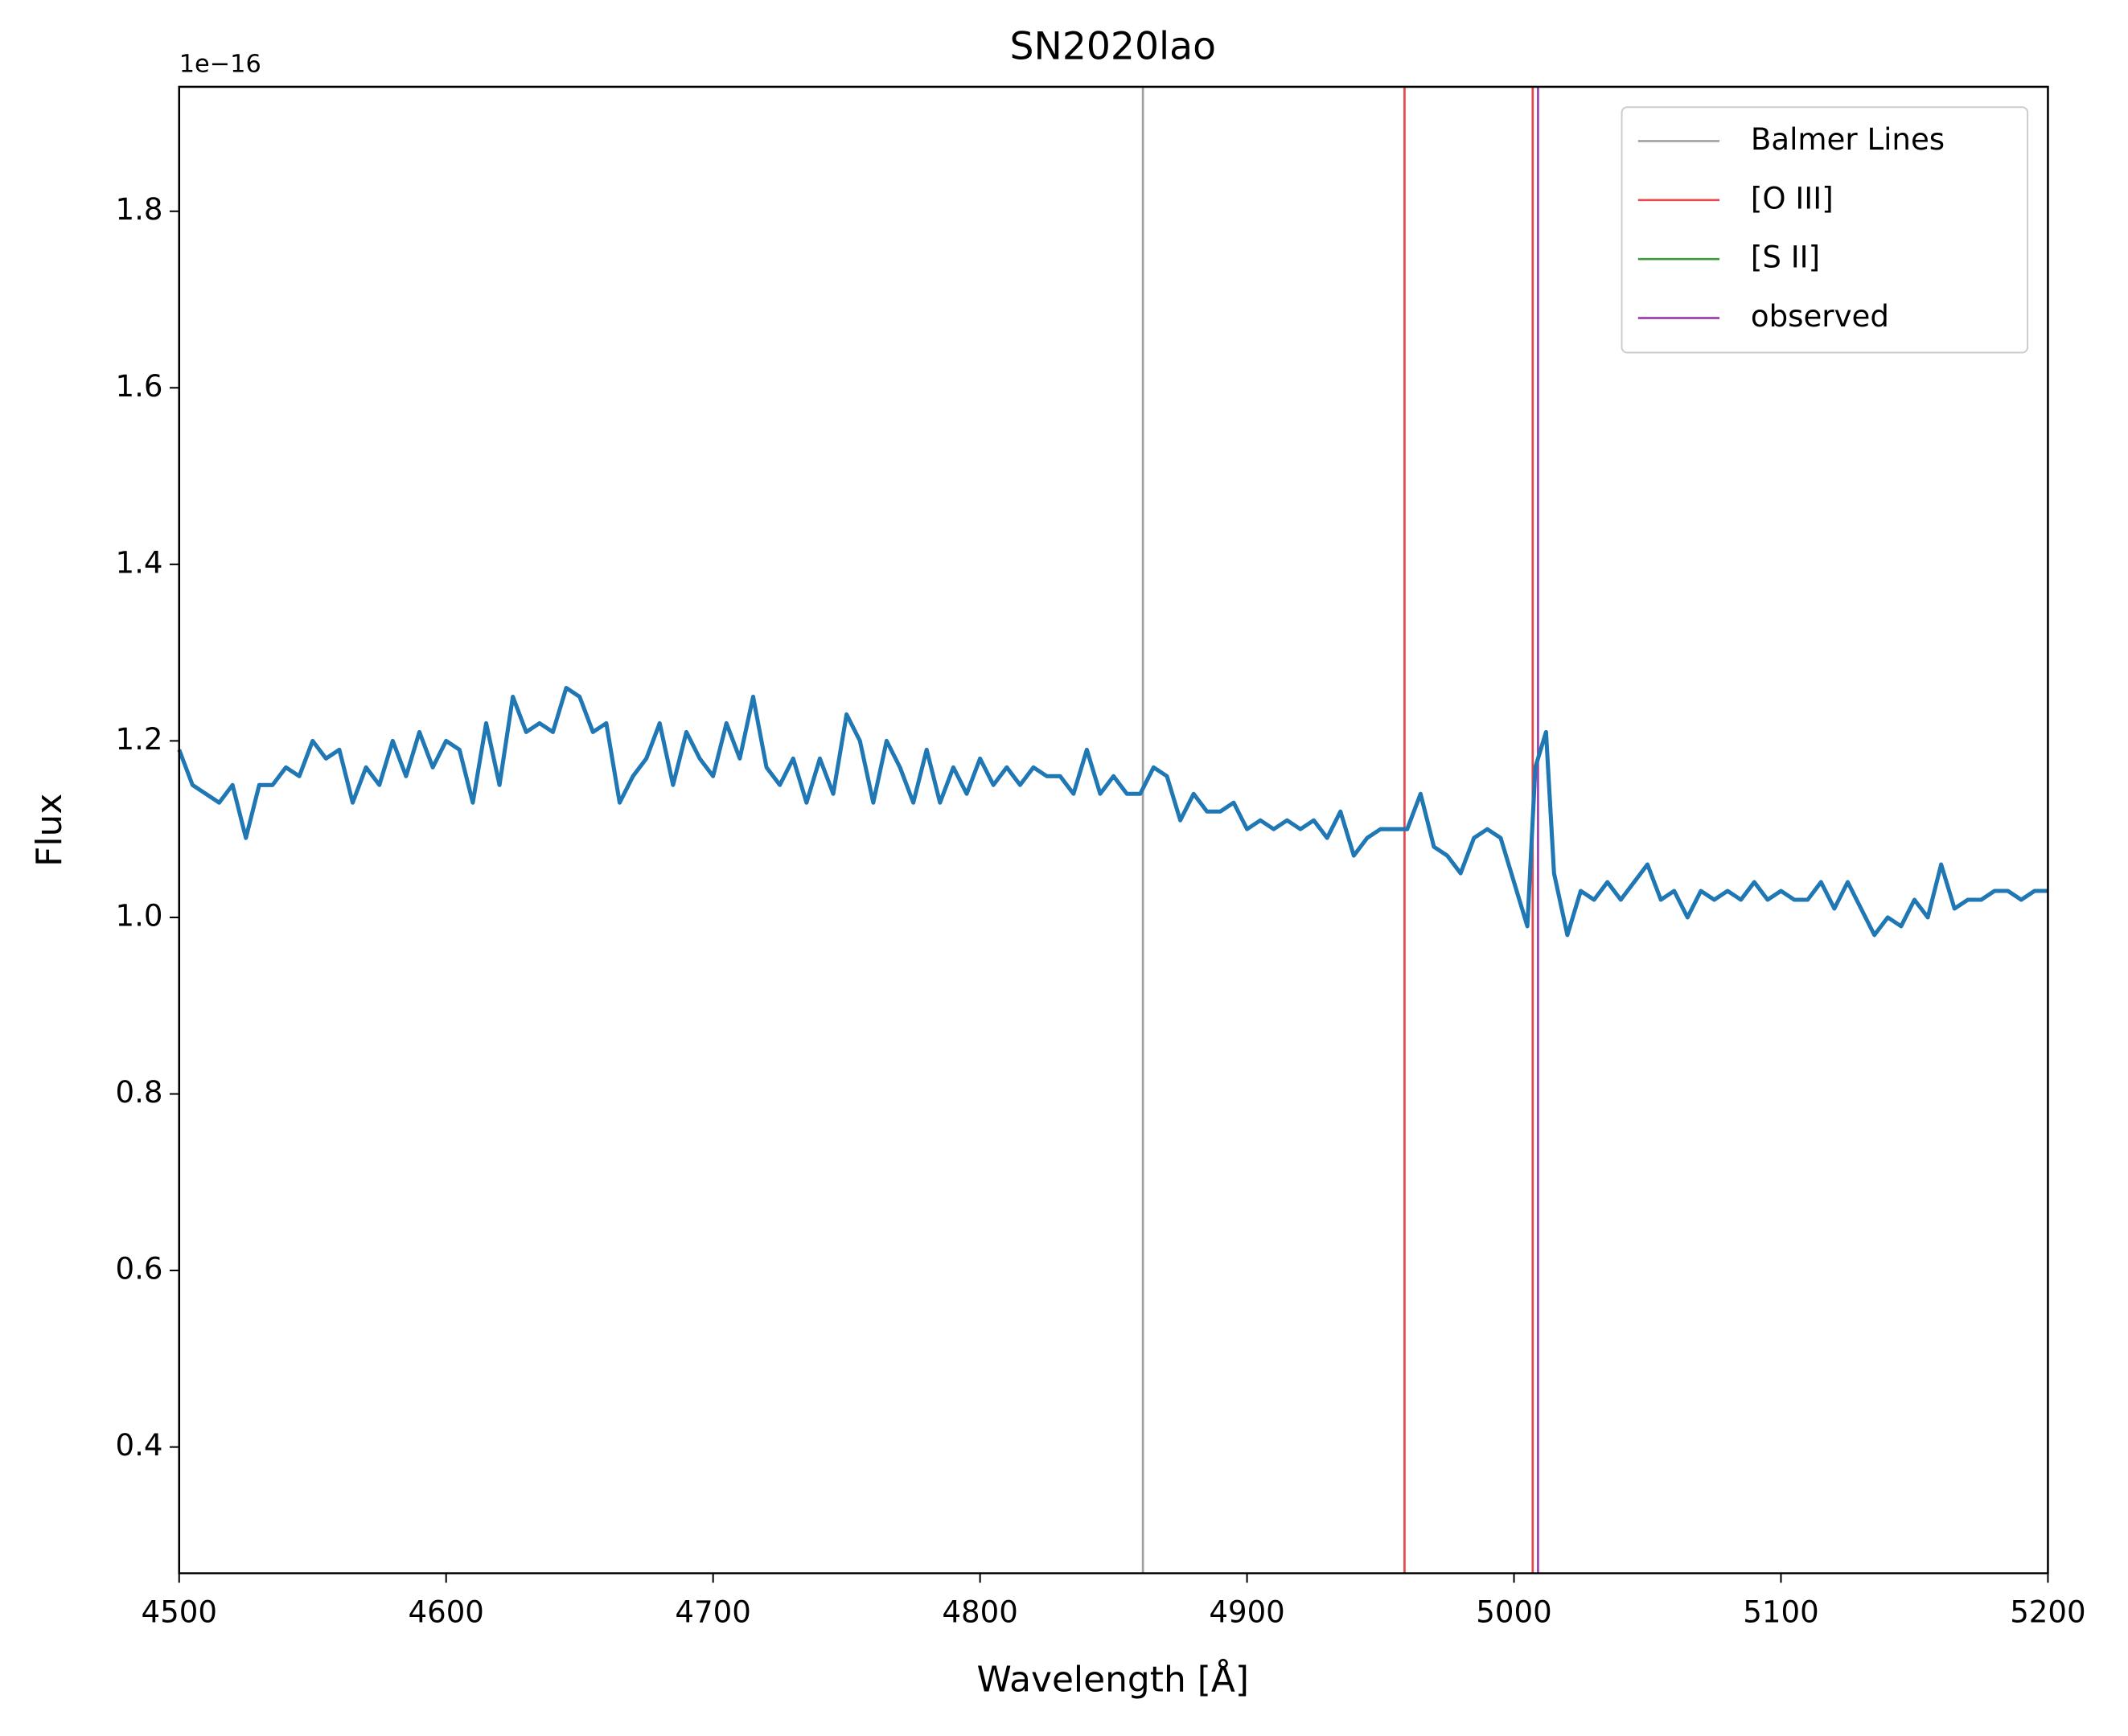  I want to click on y-offset-label: 1e−16, so click(220, 64).